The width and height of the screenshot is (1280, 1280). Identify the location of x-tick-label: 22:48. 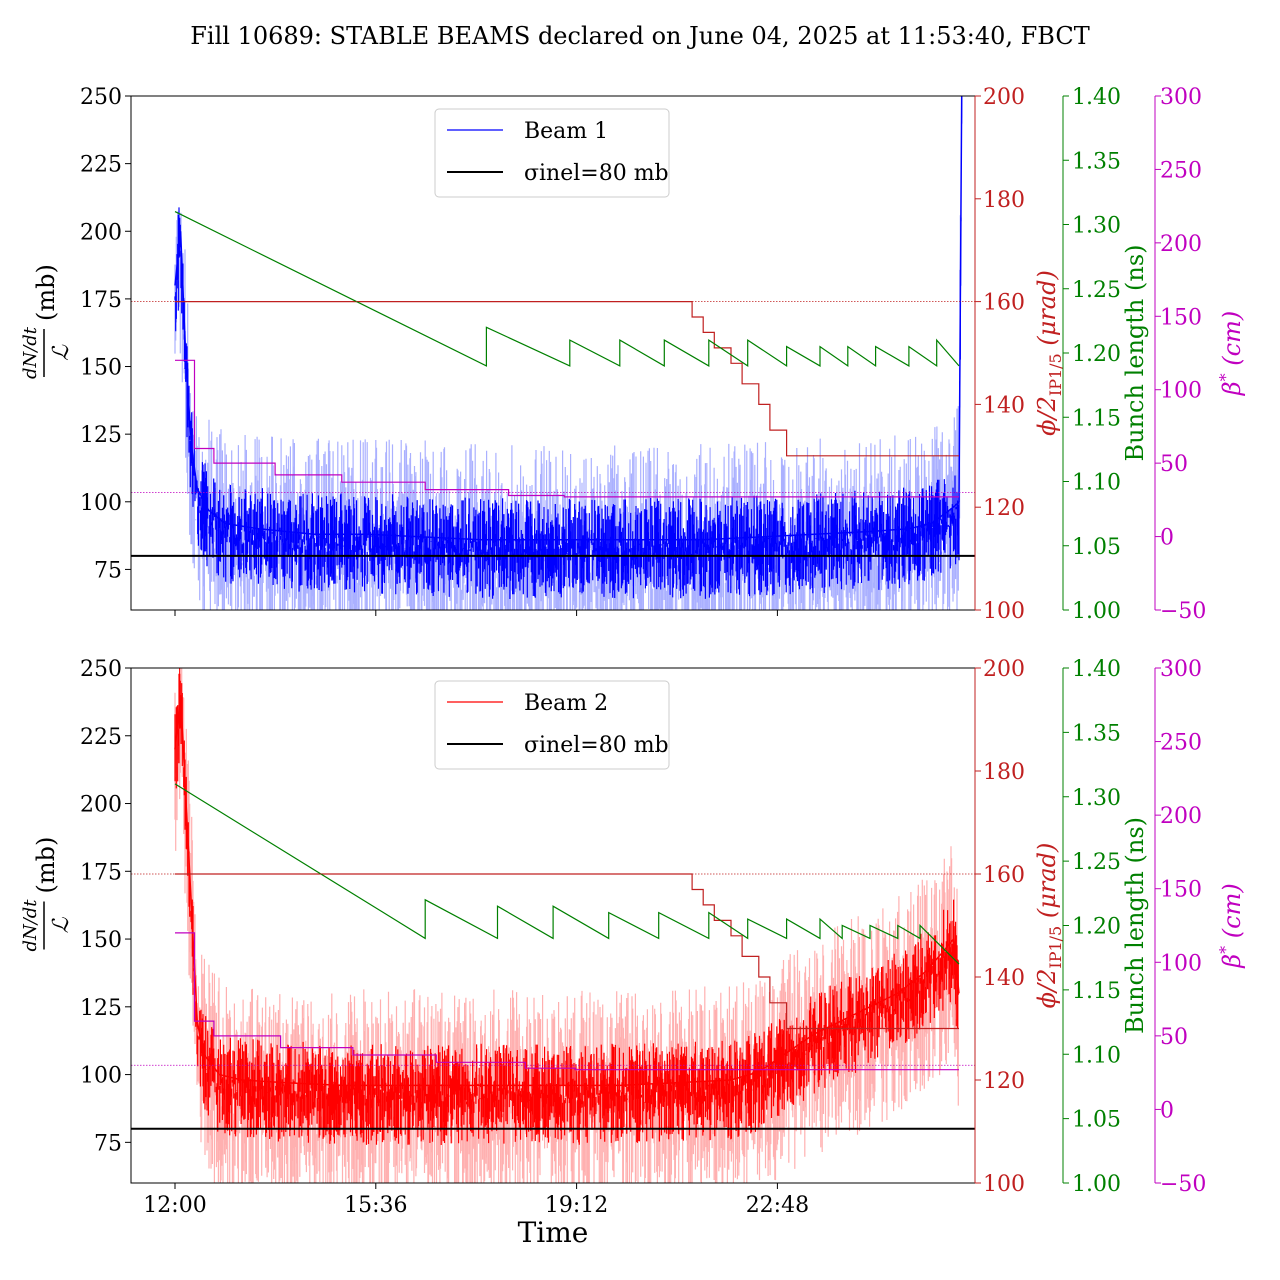
(777, 1205).